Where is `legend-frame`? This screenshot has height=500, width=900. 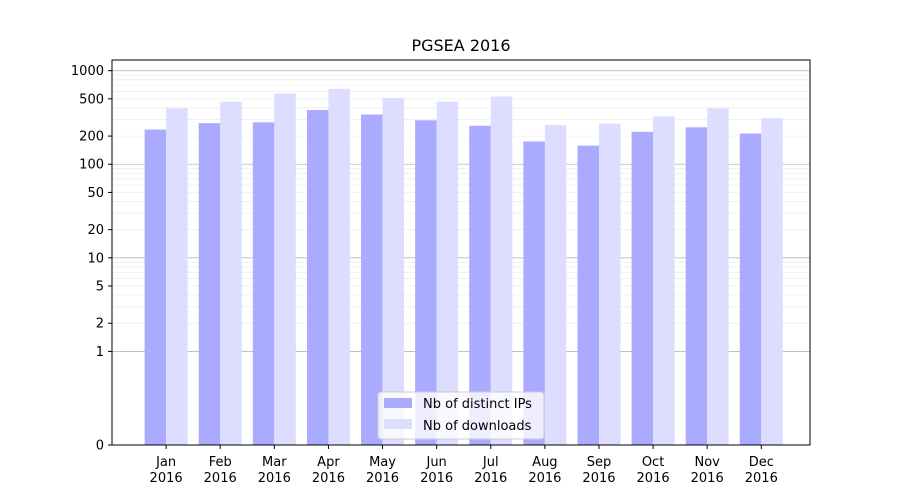
legend-frame is located at coordinates (461, 415).